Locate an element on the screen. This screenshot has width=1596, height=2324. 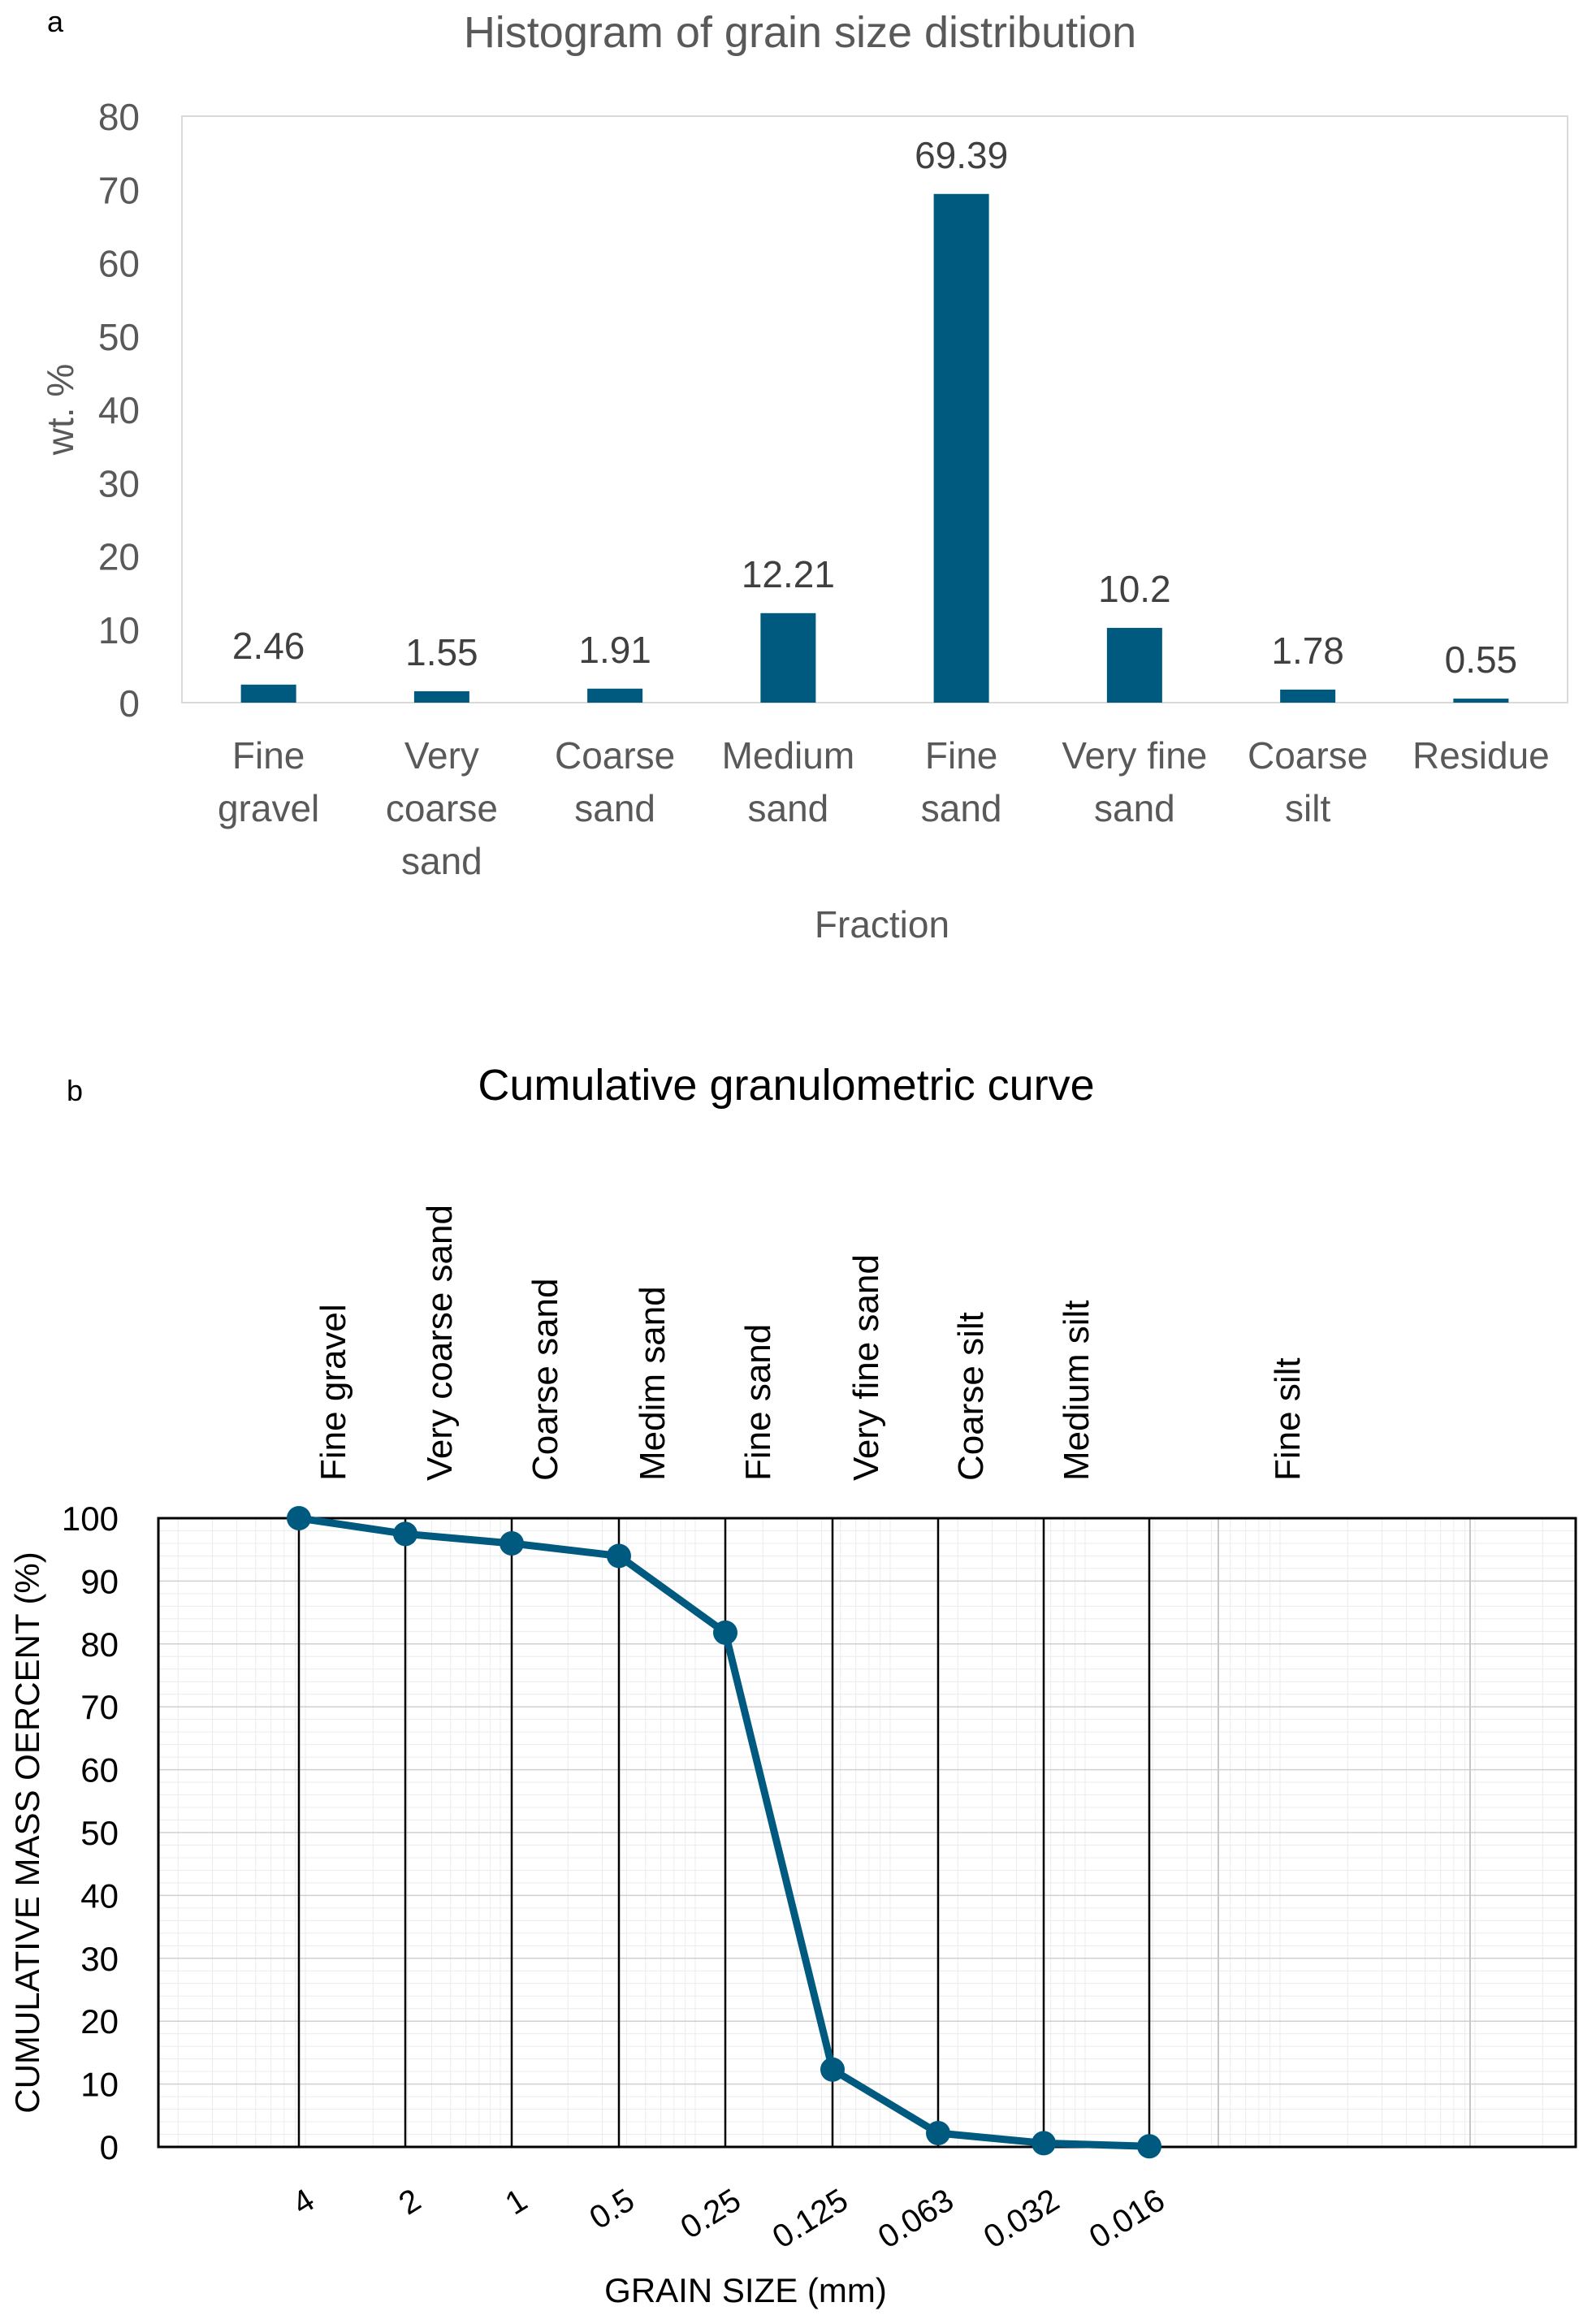
data-label: 1.91 is located at coordinates (614, 650).